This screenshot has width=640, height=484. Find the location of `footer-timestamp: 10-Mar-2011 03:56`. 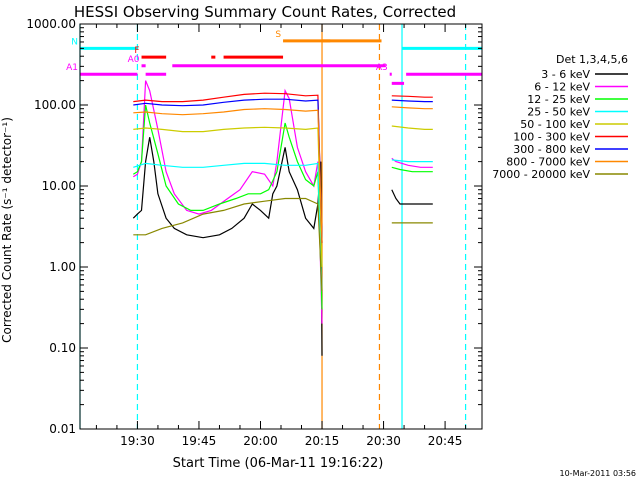

footer-timestamp: 10-Mar-2011 03:56 is located at coordinates (598, 473).